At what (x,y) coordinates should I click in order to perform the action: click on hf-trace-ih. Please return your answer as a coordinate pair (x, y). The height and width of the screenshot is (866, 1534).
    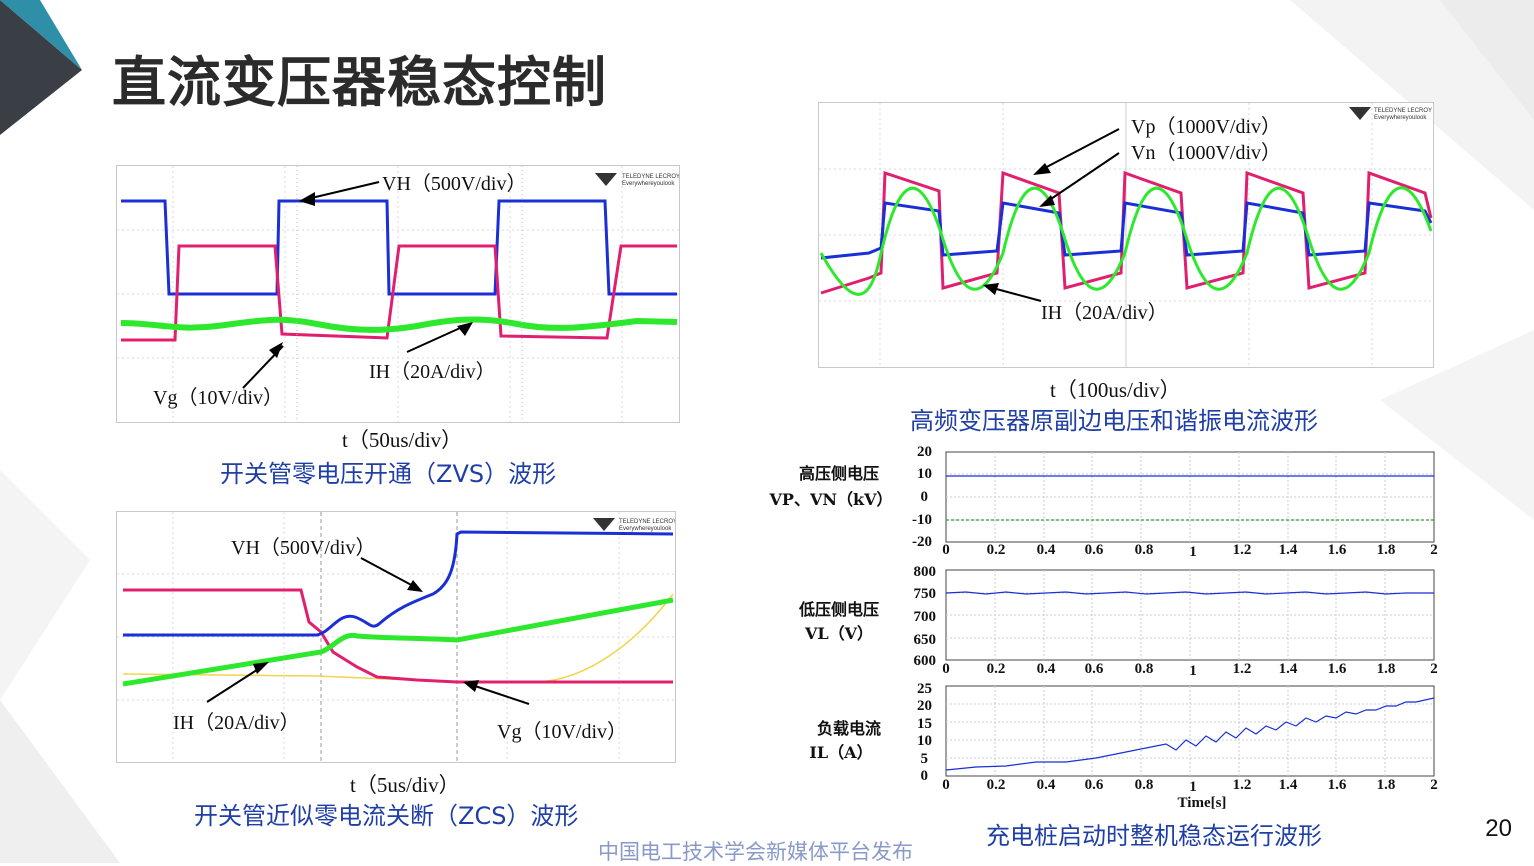
    Looking at the image, I should click on (1126, 241).